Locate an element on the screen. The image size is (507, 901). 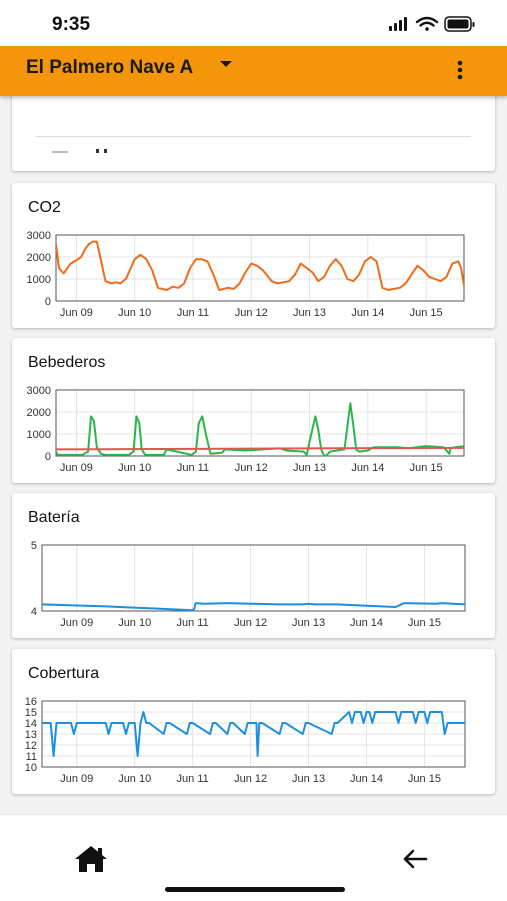
y-tick-label: 5 is located at coordinates (34, 546).